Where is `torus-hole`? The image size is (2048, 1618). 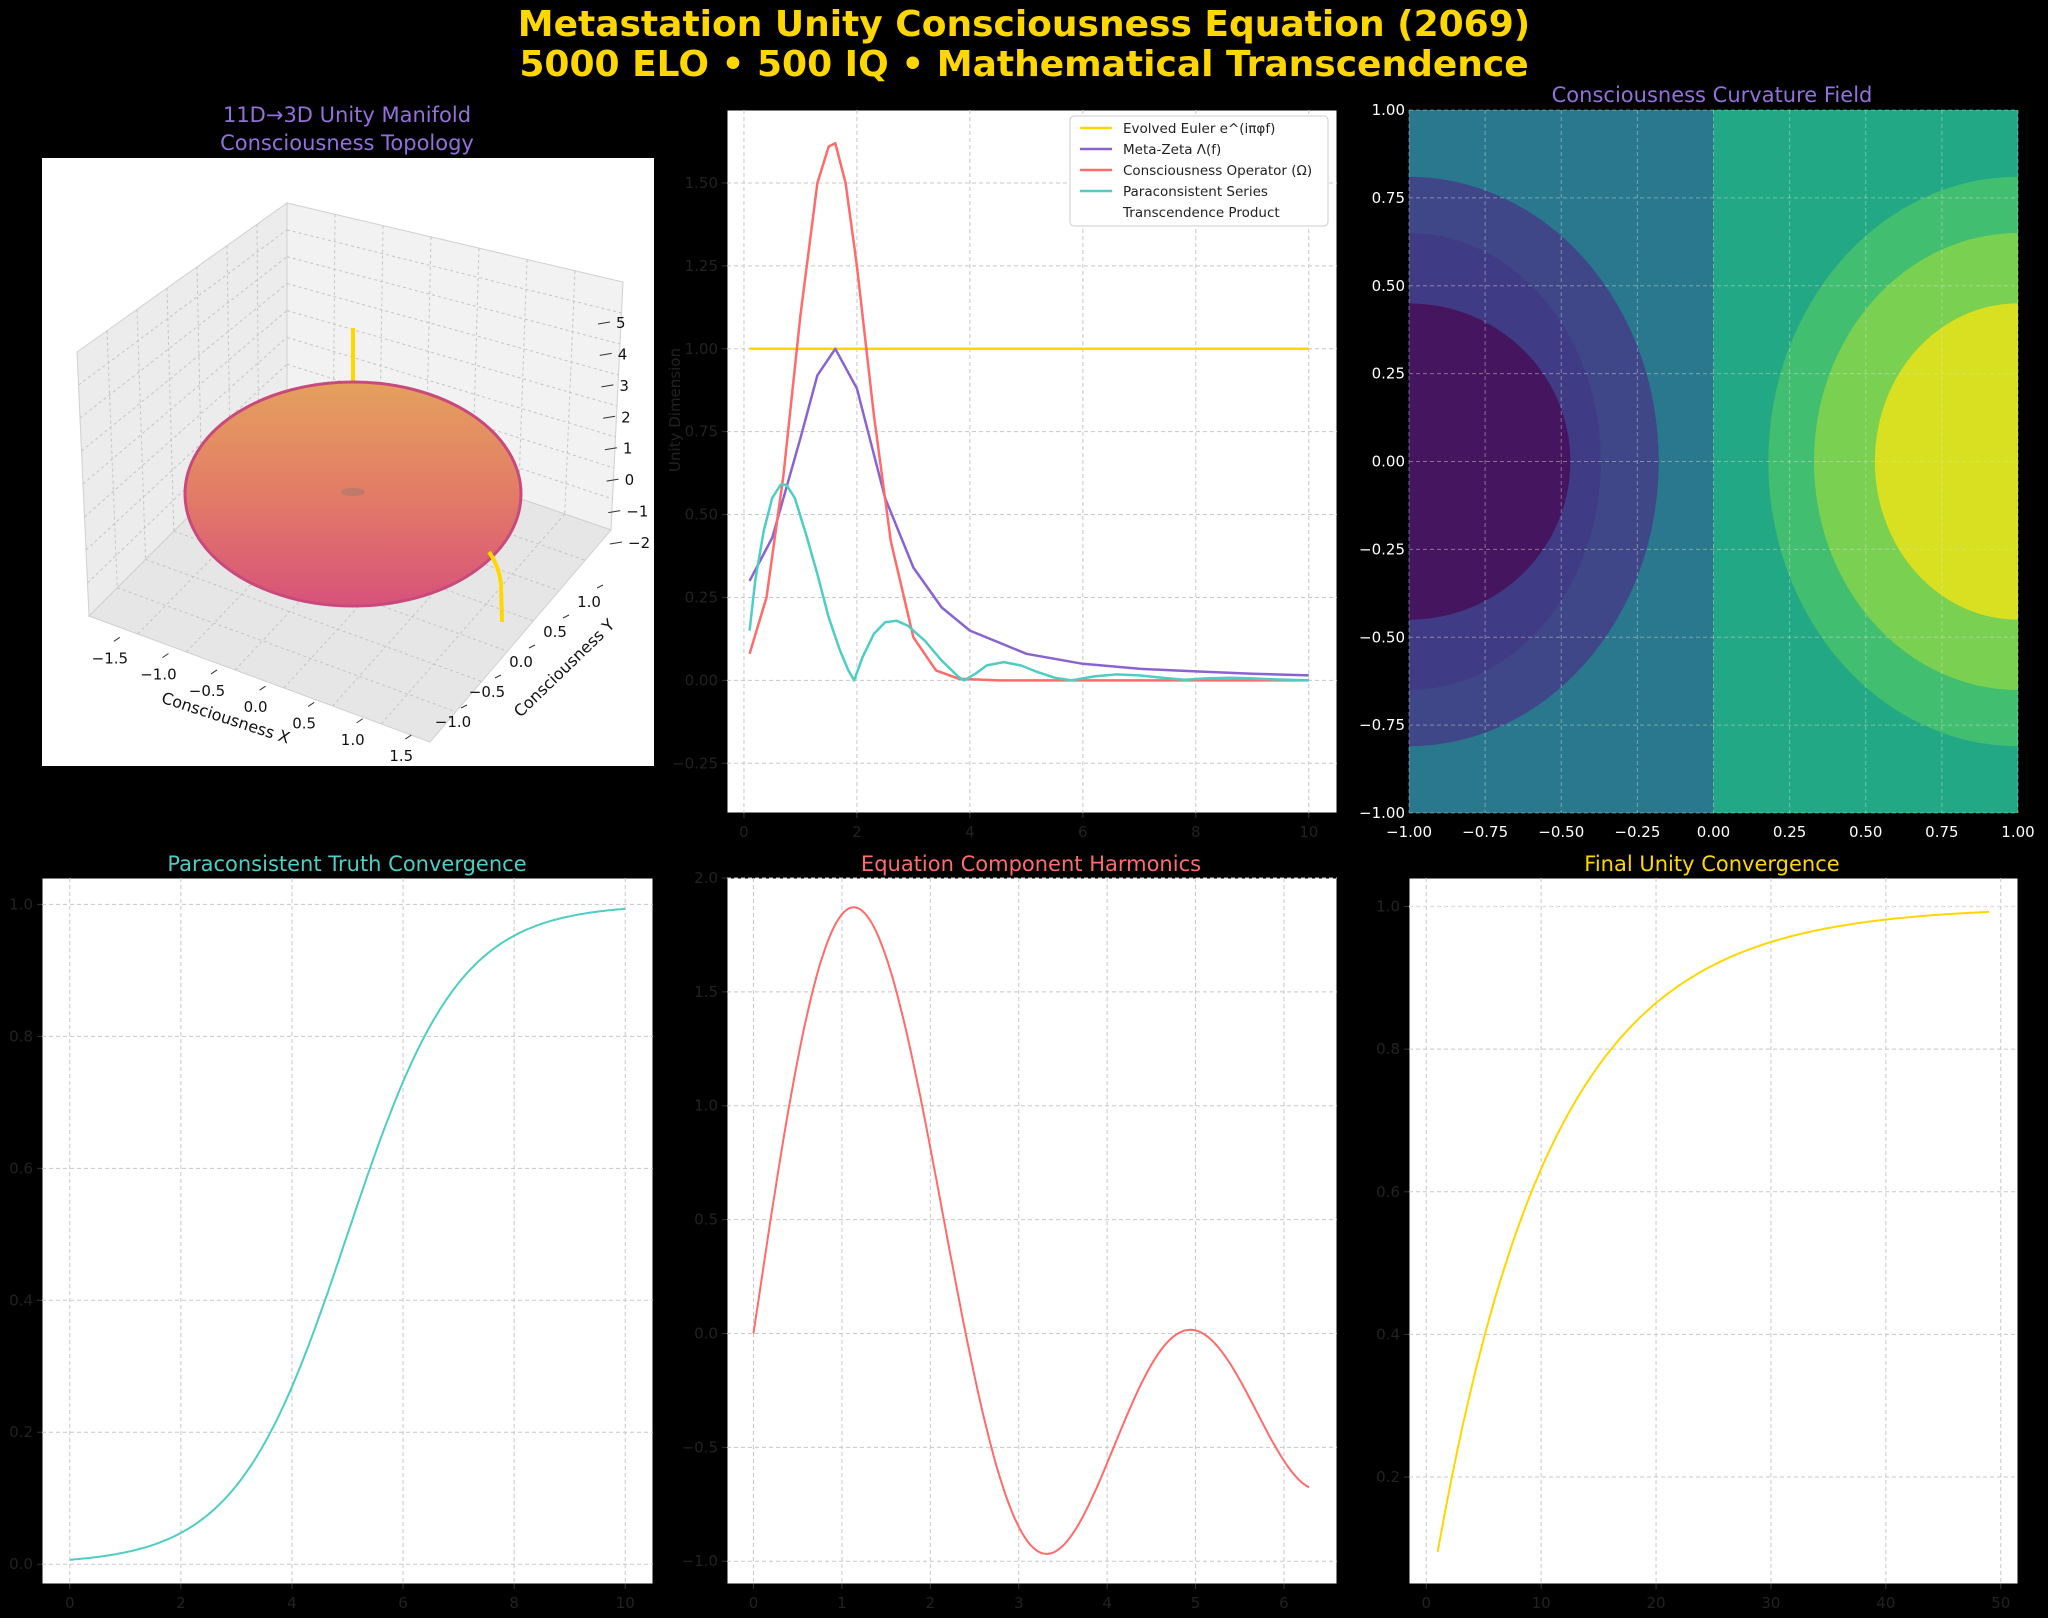 torus-hole is located at coordinates (353, 492).